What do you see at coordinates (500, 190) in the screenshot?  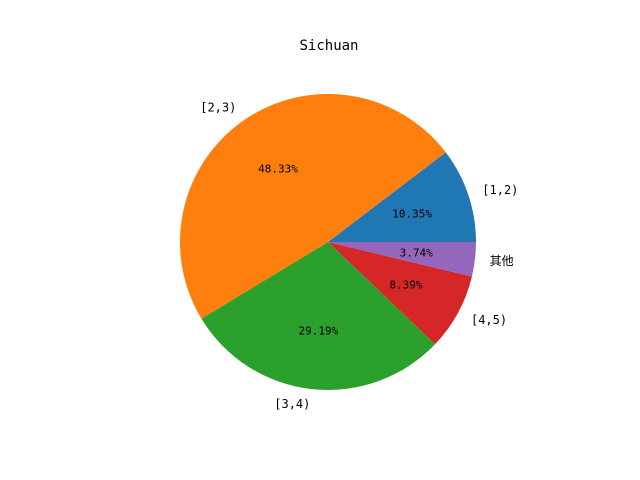 I see `pie-category-label-0: [1,2)` at bounding box center [500, 190].